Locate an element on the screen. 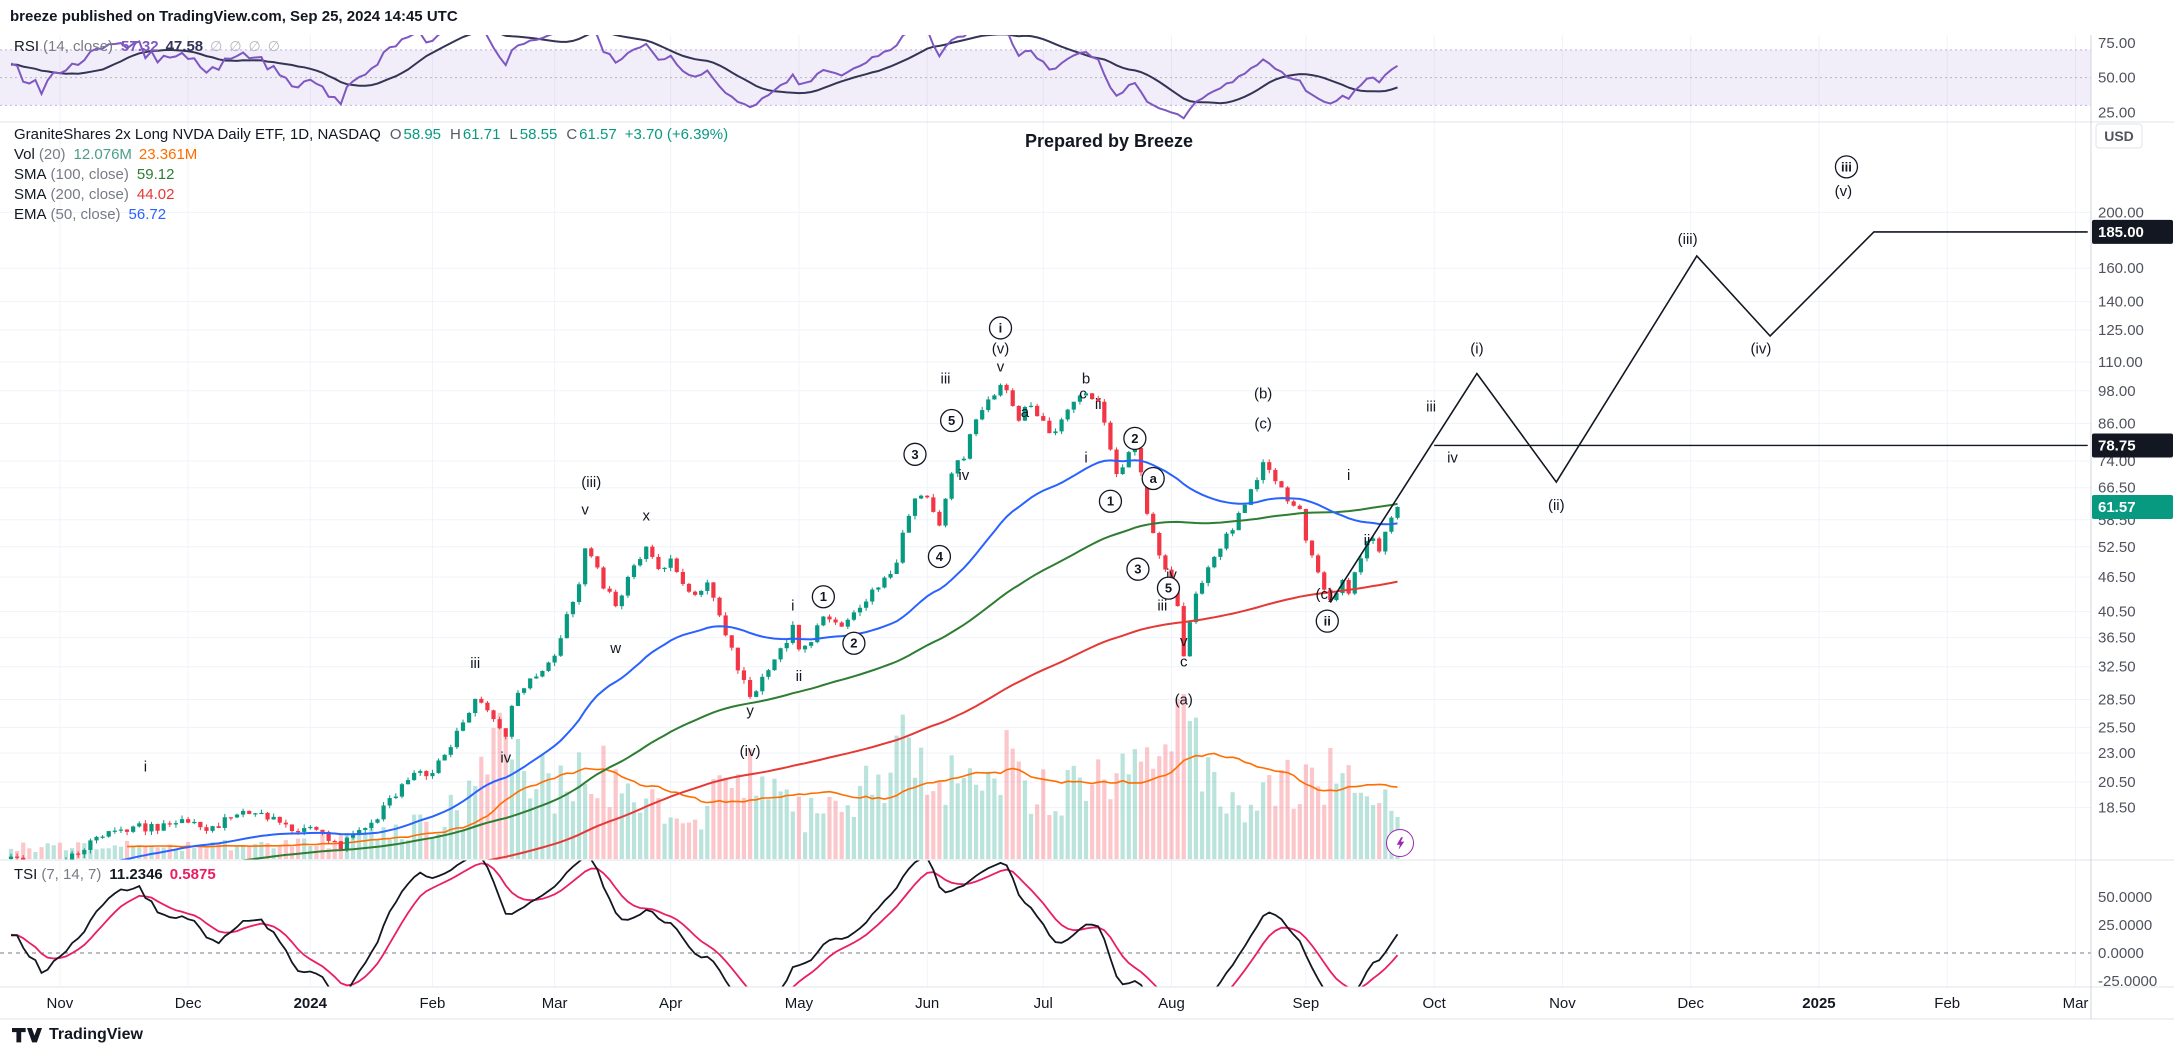 Image resolution: width=2174 pixels, height=1053 pixels. elliott-label-text: 3 is located at coordinates (914, 454).